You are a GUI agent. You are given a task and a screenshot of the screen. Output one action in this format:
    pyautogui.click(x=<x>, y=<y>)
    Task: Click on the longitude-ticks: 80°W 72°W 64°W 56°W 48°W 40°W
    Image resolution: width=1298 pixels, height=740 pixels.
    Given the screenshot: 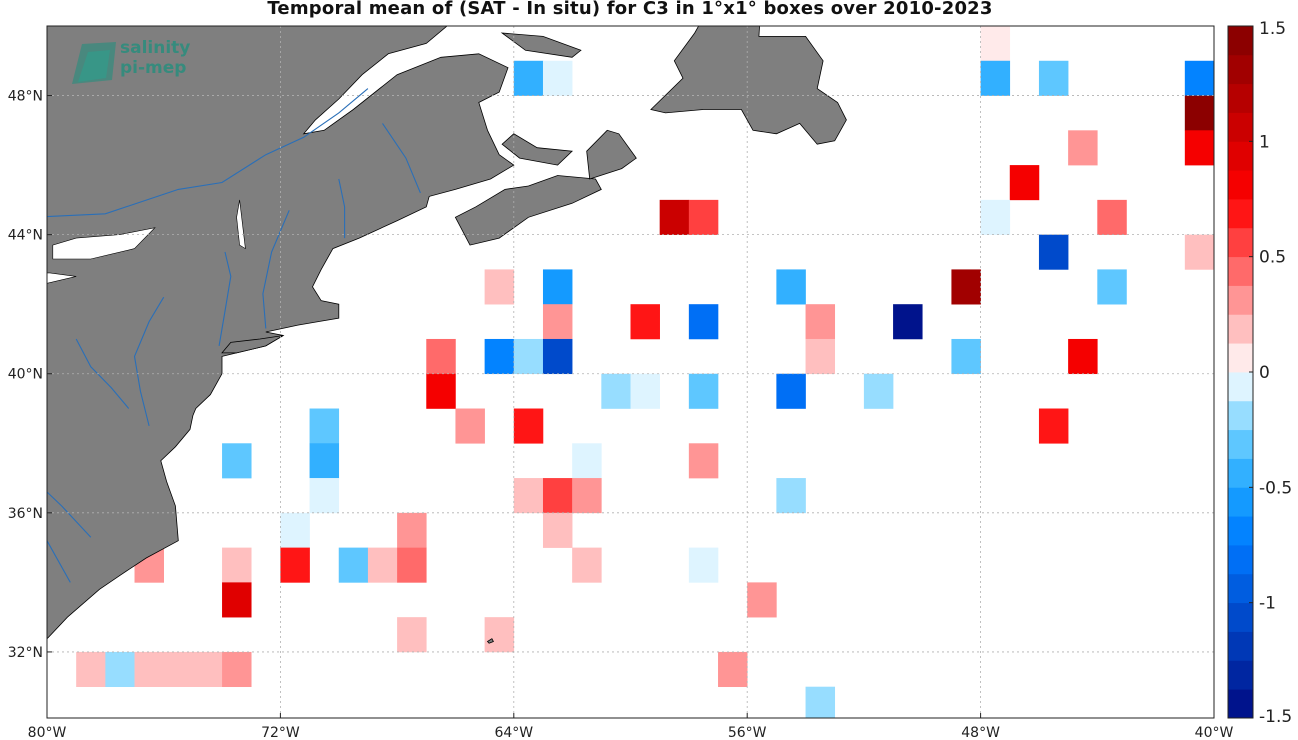 What is the action you would take?
    pyautogui.click(x=631, y=726)
    